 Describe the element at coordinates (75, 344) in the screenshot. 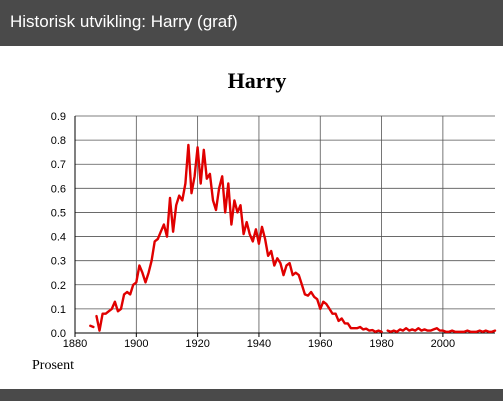

I see `x-tick-label: 1880` at that location.